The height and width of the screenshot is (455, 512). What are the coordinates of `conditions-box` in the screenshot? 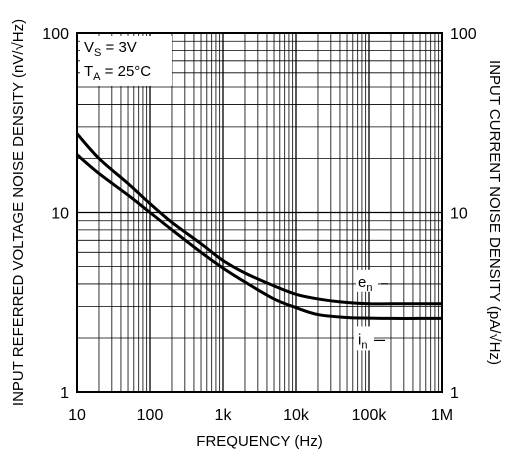 It's located at (126, 61).